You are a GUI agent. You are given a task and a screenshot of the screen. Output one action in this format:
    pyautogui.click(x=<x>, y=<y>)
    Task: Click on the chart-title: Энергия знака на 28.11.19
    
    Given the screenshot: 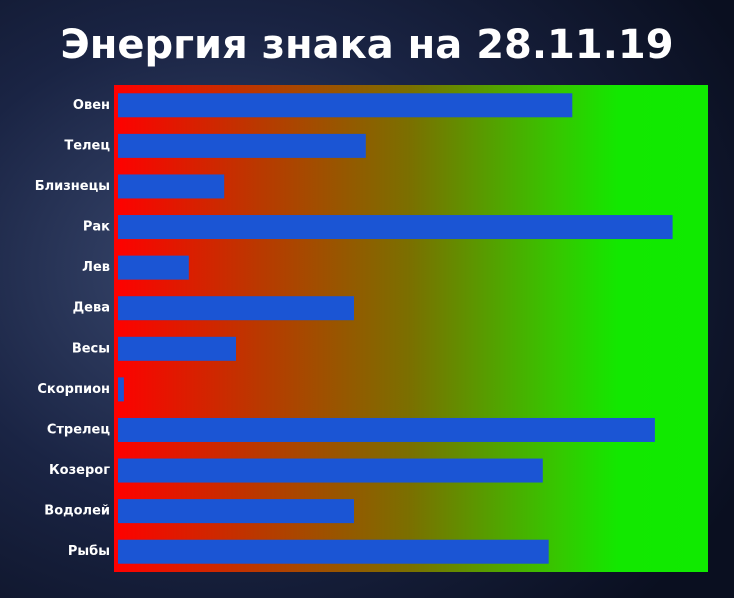 What is the action you would take?
    pyautogui.click(x=366, y=45)
    